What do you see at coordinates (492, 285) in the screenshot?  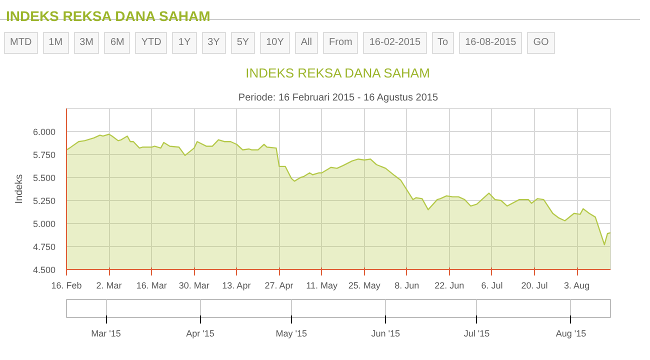 I see `x-tick-label: 6. Jul` at bounding box center [492, 285].